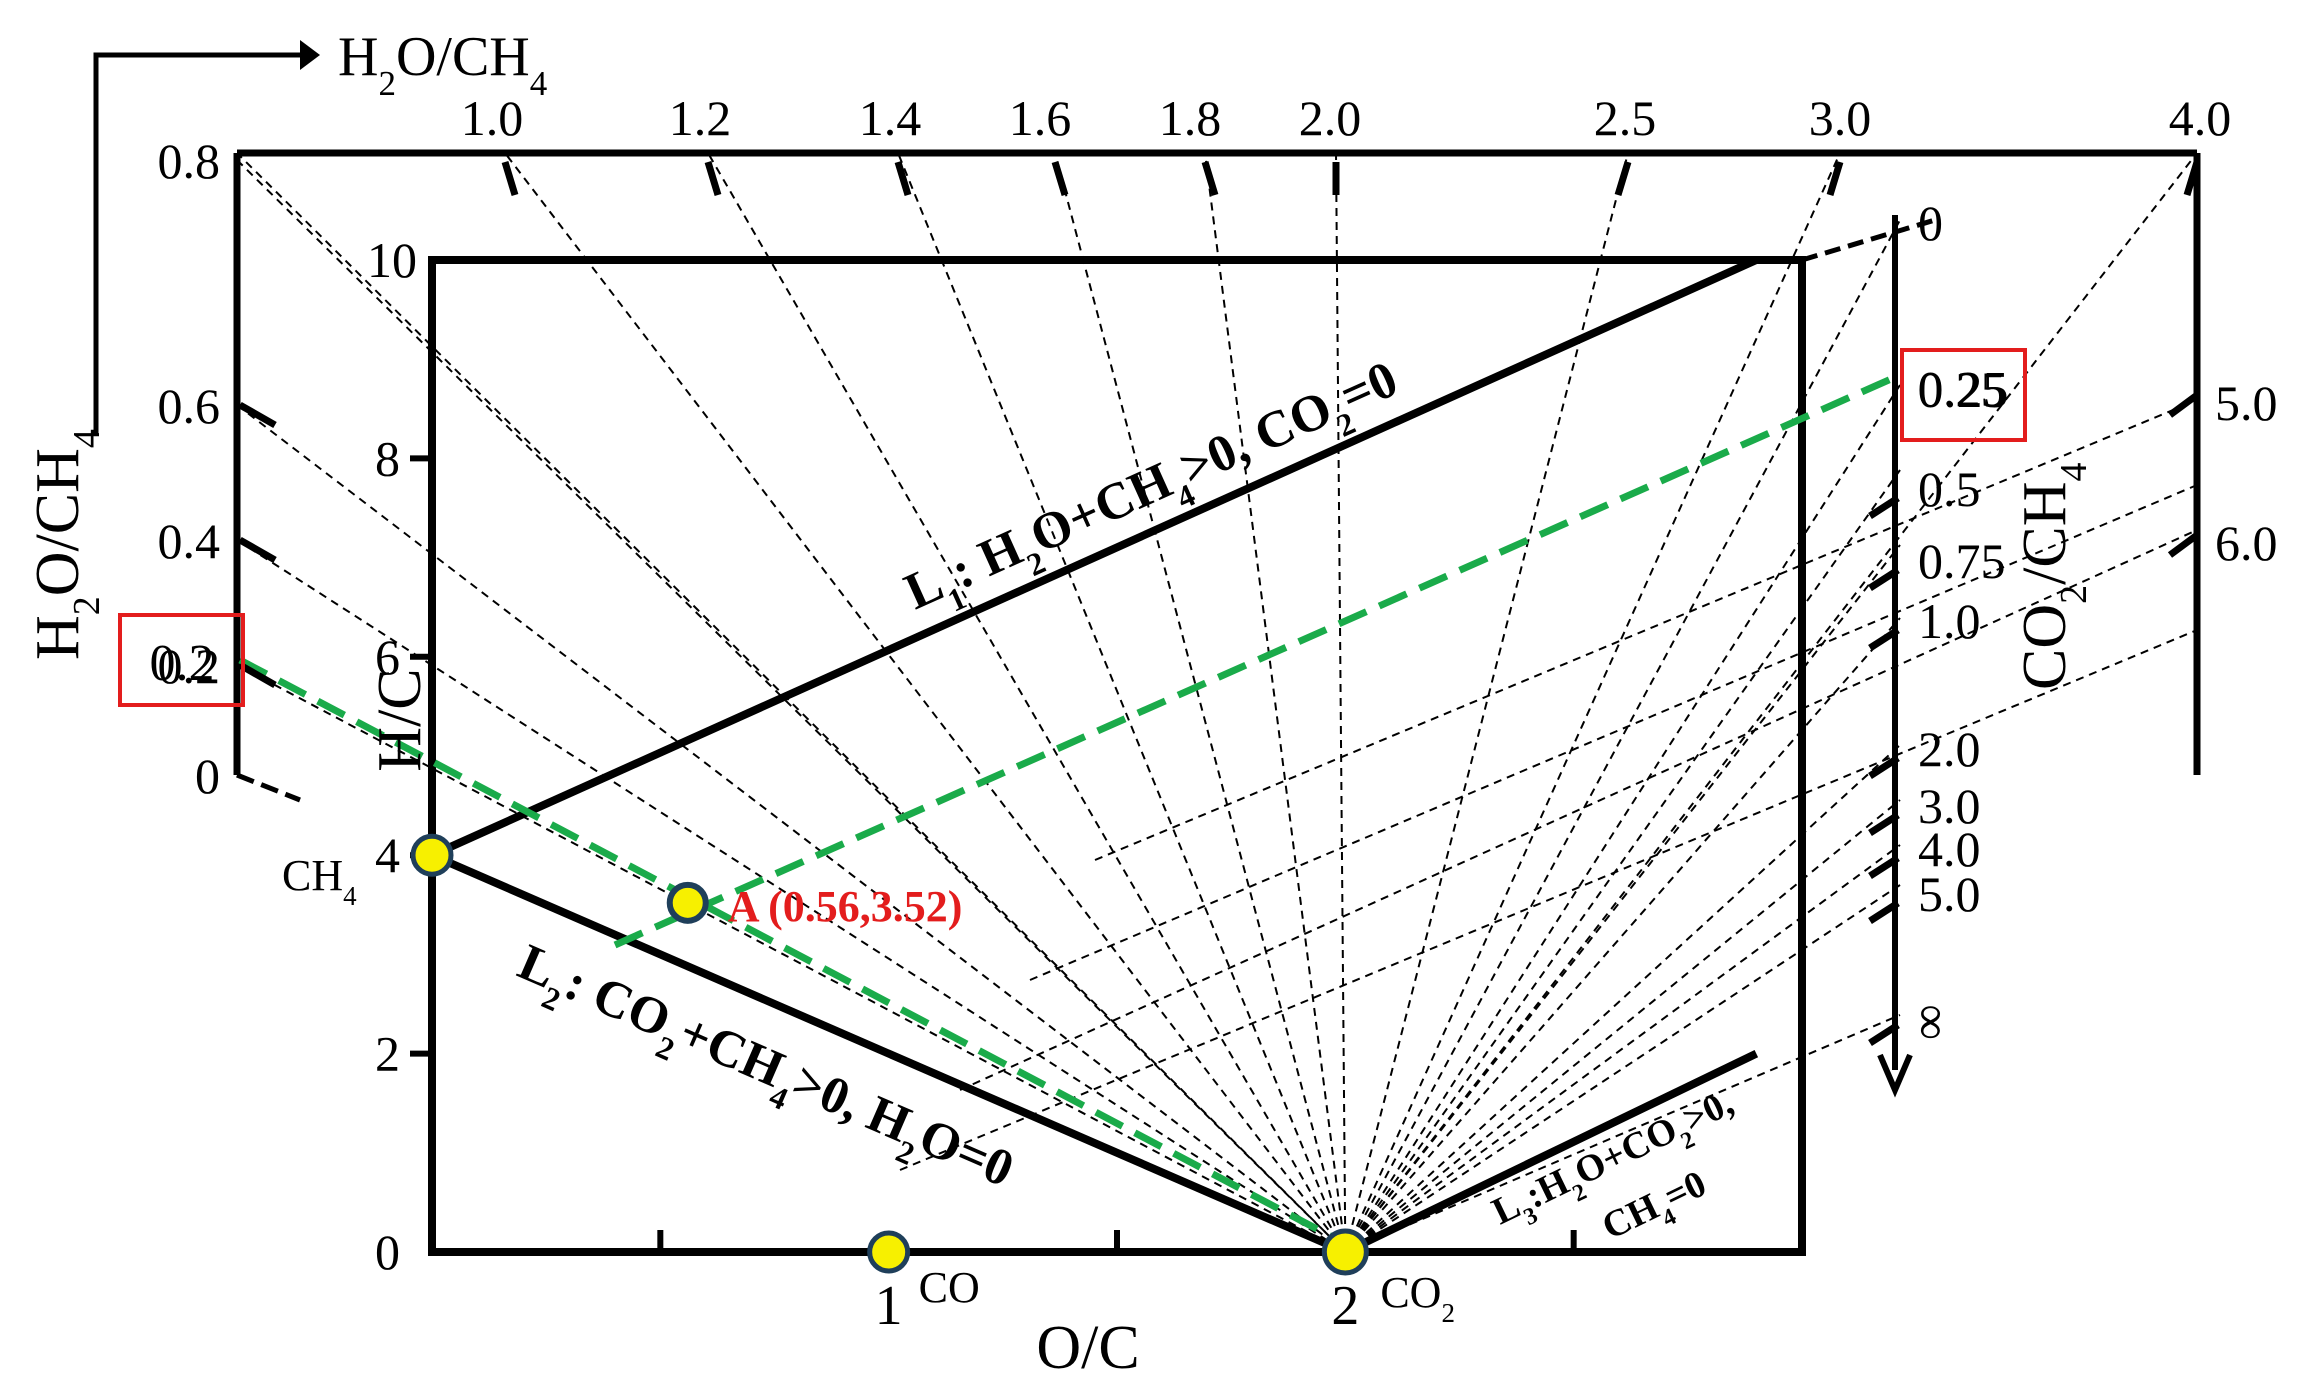 This screenshot has width=2297, height=1386. Describe the element at coordinates (387, 458) in the screenshot. I see `y-tick-label: 8` at that location.